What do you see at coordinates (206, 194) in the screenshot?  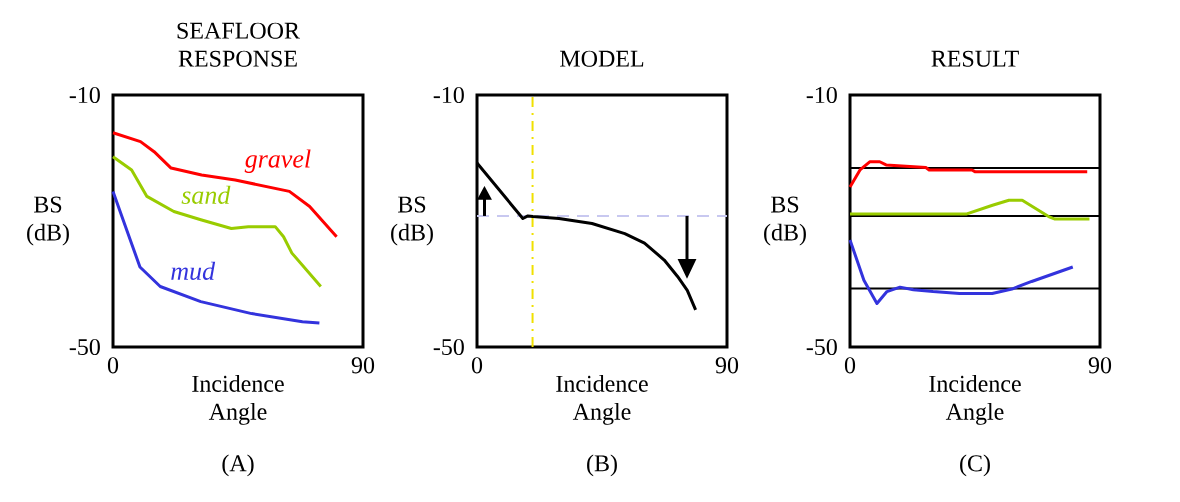 I see `series-label: sand` at bounding box center [206, 194].